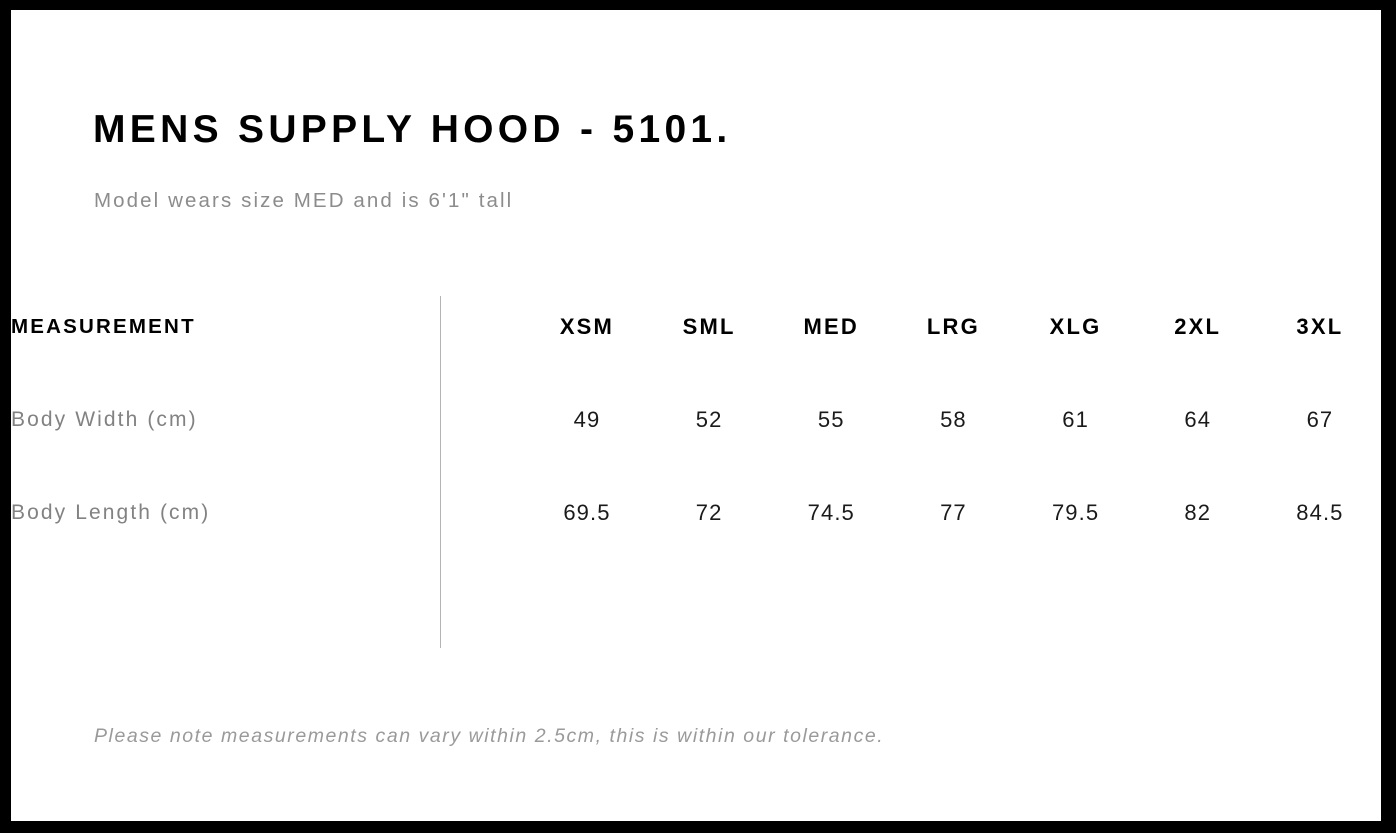  Describe the element at coordinates (103, 326) in the screenshot. I see `column-header-measurement: MEASUREMENT` at that location.